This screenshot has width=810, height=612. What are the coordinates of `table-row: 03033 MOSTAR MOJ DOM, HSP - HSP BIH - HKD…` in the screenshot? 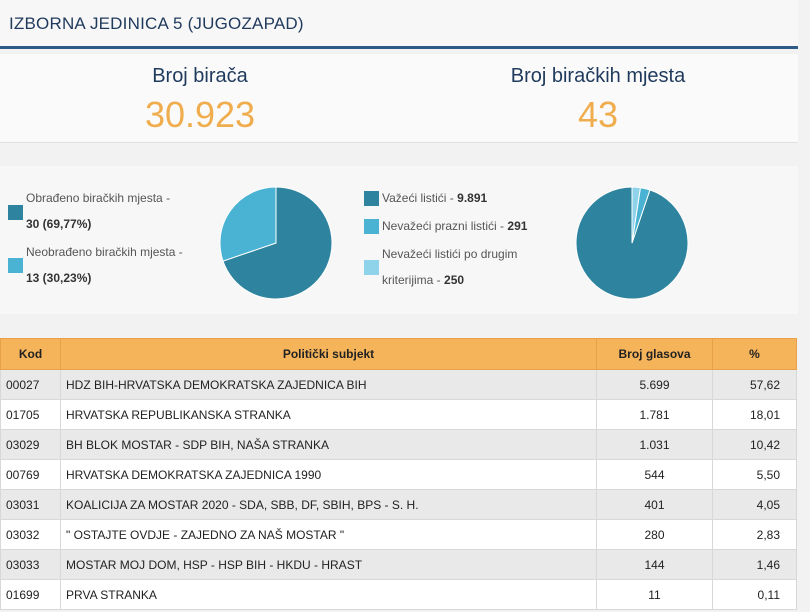 It's located at (398, 564).